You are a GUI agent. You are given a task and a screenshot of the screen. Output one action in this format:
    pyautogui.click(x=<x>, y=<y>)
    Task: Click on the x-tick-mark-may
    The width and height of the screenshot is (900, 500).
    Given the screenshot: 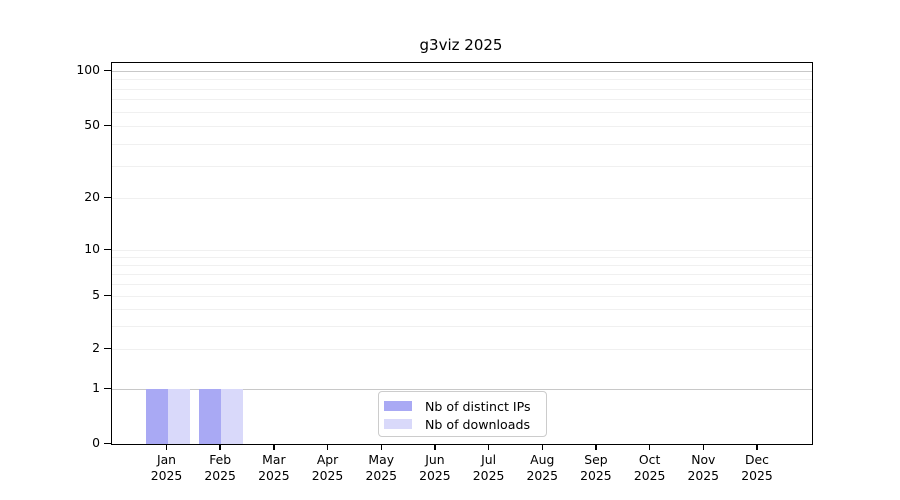 What is the action you would take?
    pyautogui.click(x=381, y=447)
    